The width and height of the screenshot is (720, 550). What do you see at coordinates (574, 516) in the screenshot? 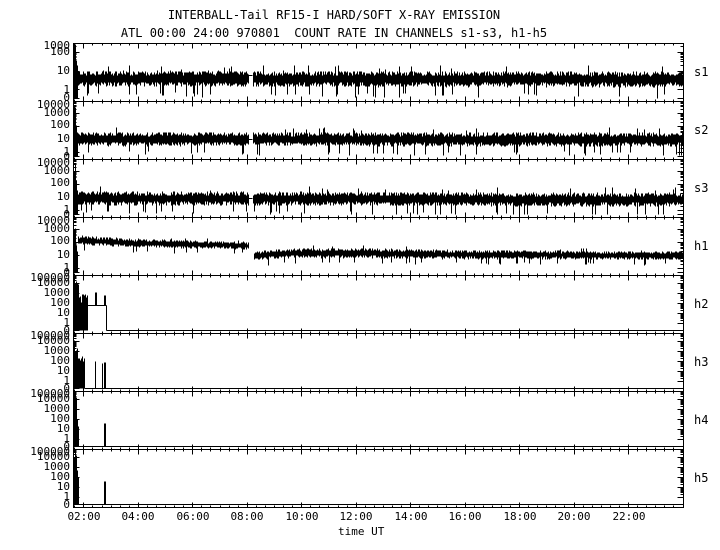
I see `x-tick-label: 20:00` at bounding box center [574, 516].